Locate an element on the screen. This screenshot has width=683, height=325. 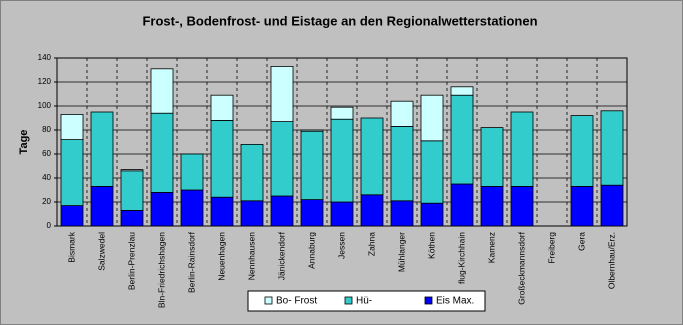
y-tick-label: 140 is located at coordinates (45, 57).